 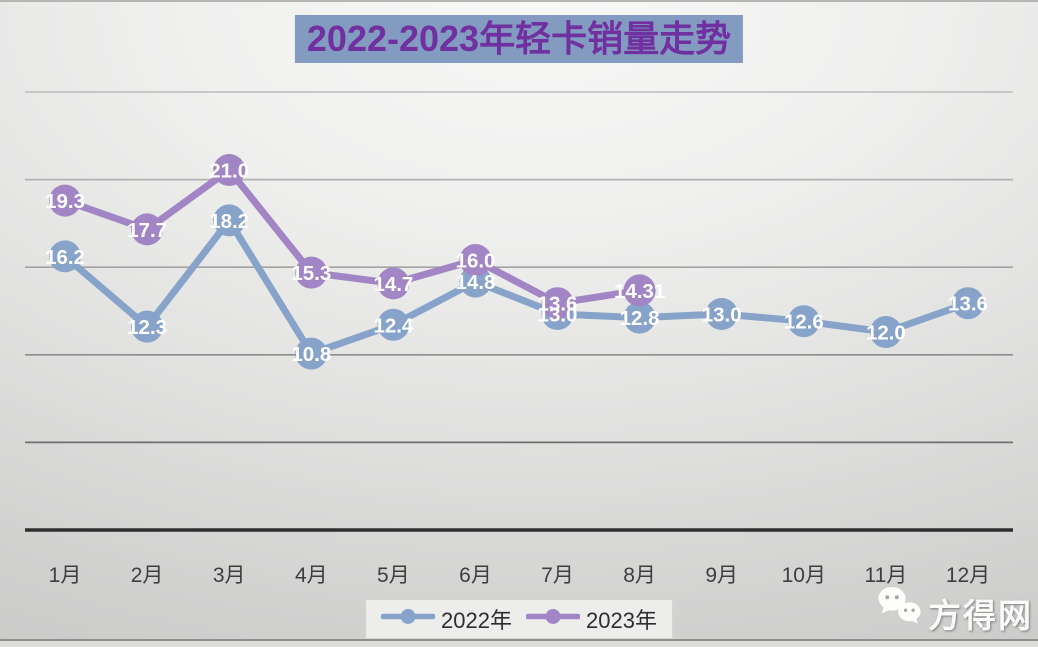 I want to click on data-point-label: 12.4, so click(x=393, y=325).